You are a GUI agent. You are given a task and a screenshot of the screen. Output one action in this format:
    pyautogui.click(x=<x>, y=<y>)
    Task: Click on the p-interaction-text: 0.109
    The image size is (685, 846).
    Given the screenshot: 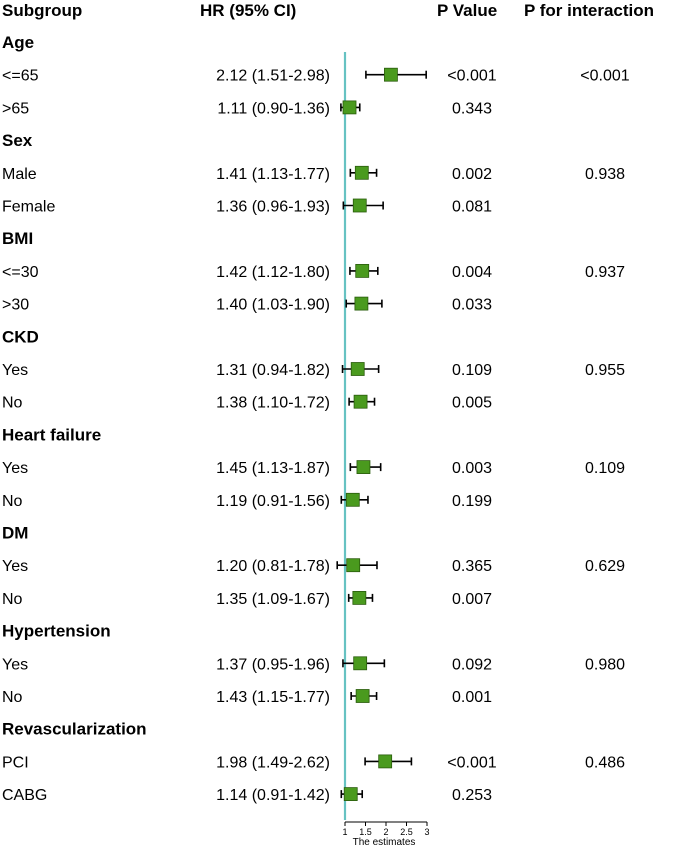 What is the action you would take?
    pyautogui.click(x=605, y=468)
    